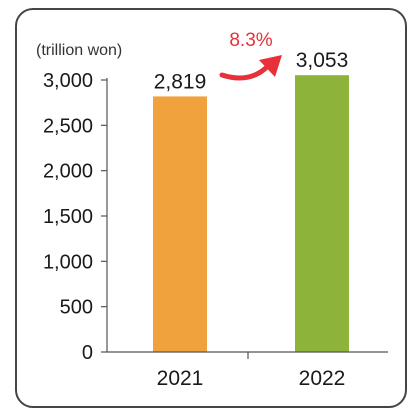 Image resolution: width=416 pixels, height=408 pixels. I want to click on unit-label: (trillion won), so click(79, 50).